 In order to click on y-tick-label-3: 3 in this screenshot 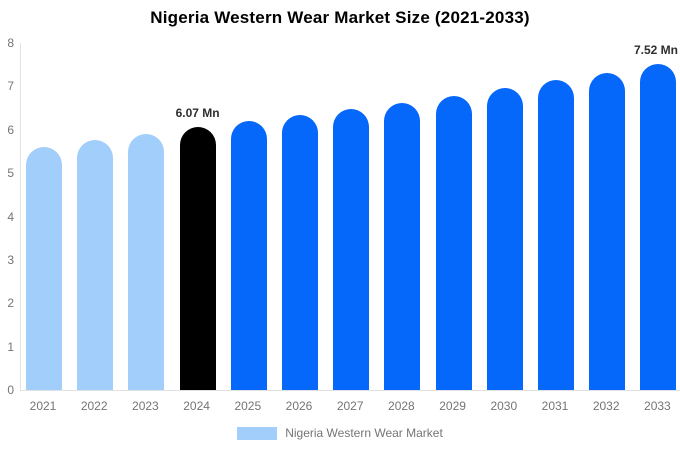, I will do `click(10, 259)`.